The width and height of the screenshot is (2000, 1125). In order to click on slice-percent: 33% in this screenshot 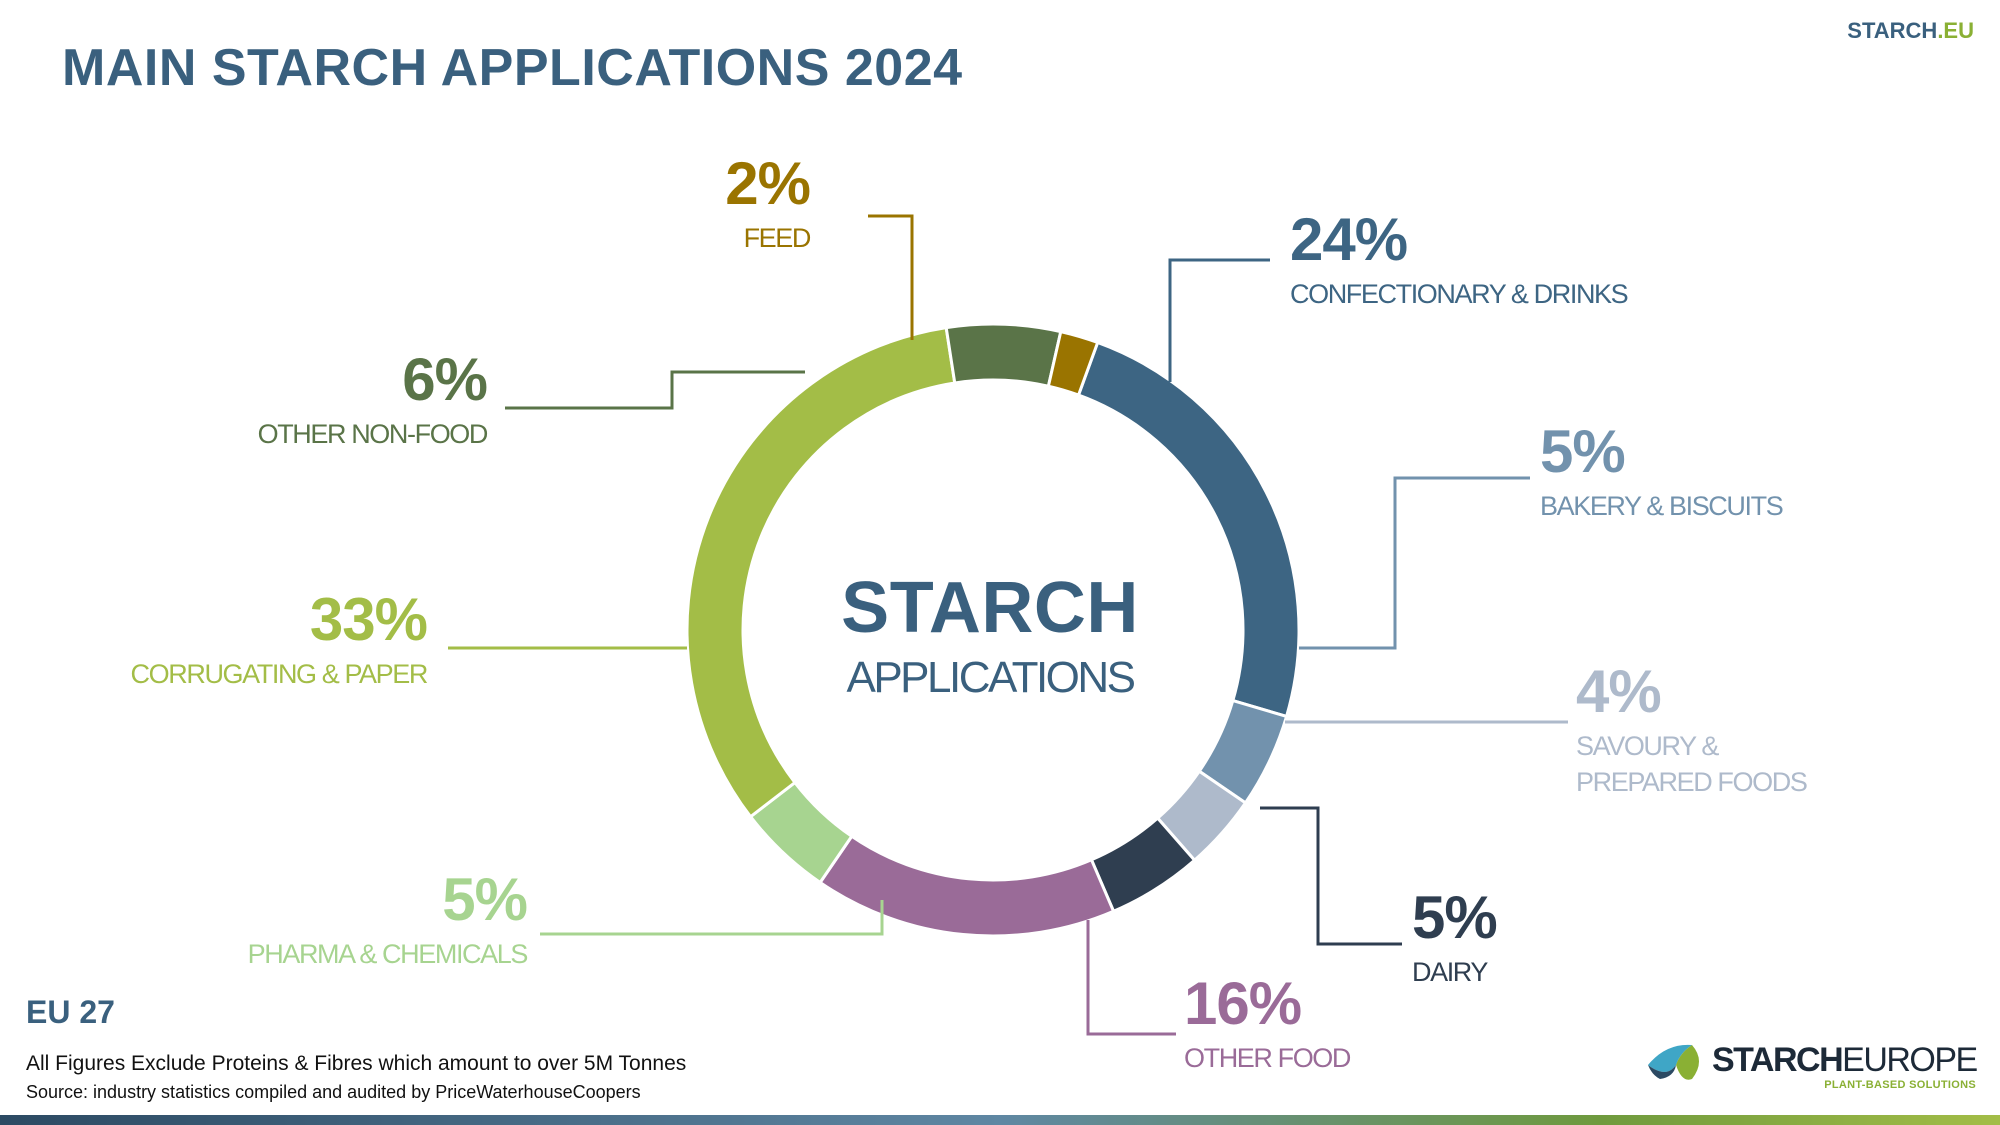, I will do `click(368, 619)`.